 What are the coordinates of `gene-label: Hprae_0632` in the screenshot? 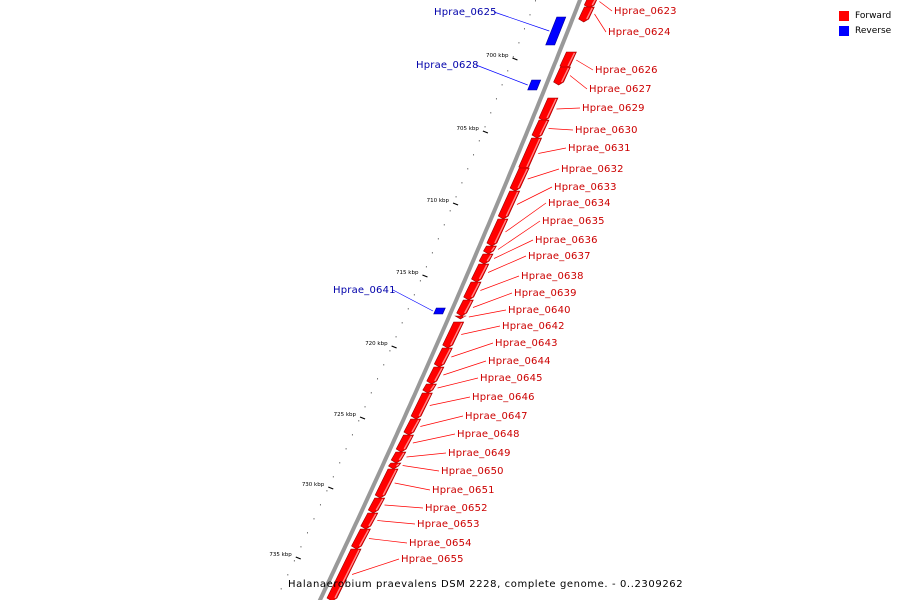 It's located at (592, 169).